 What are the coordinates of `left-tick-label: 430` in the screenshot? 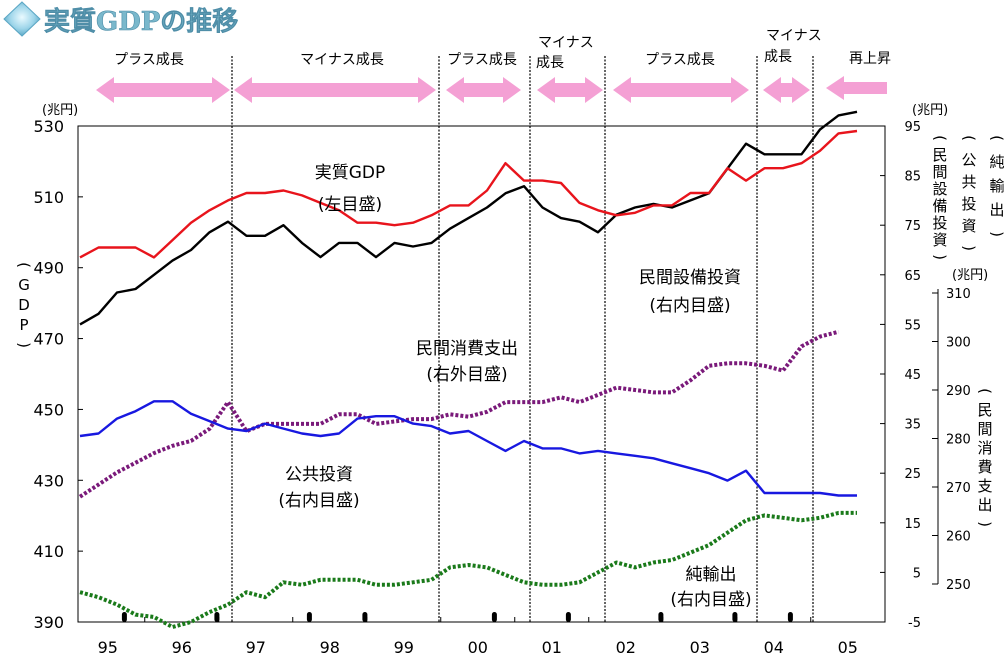 It's located at (48, 480).